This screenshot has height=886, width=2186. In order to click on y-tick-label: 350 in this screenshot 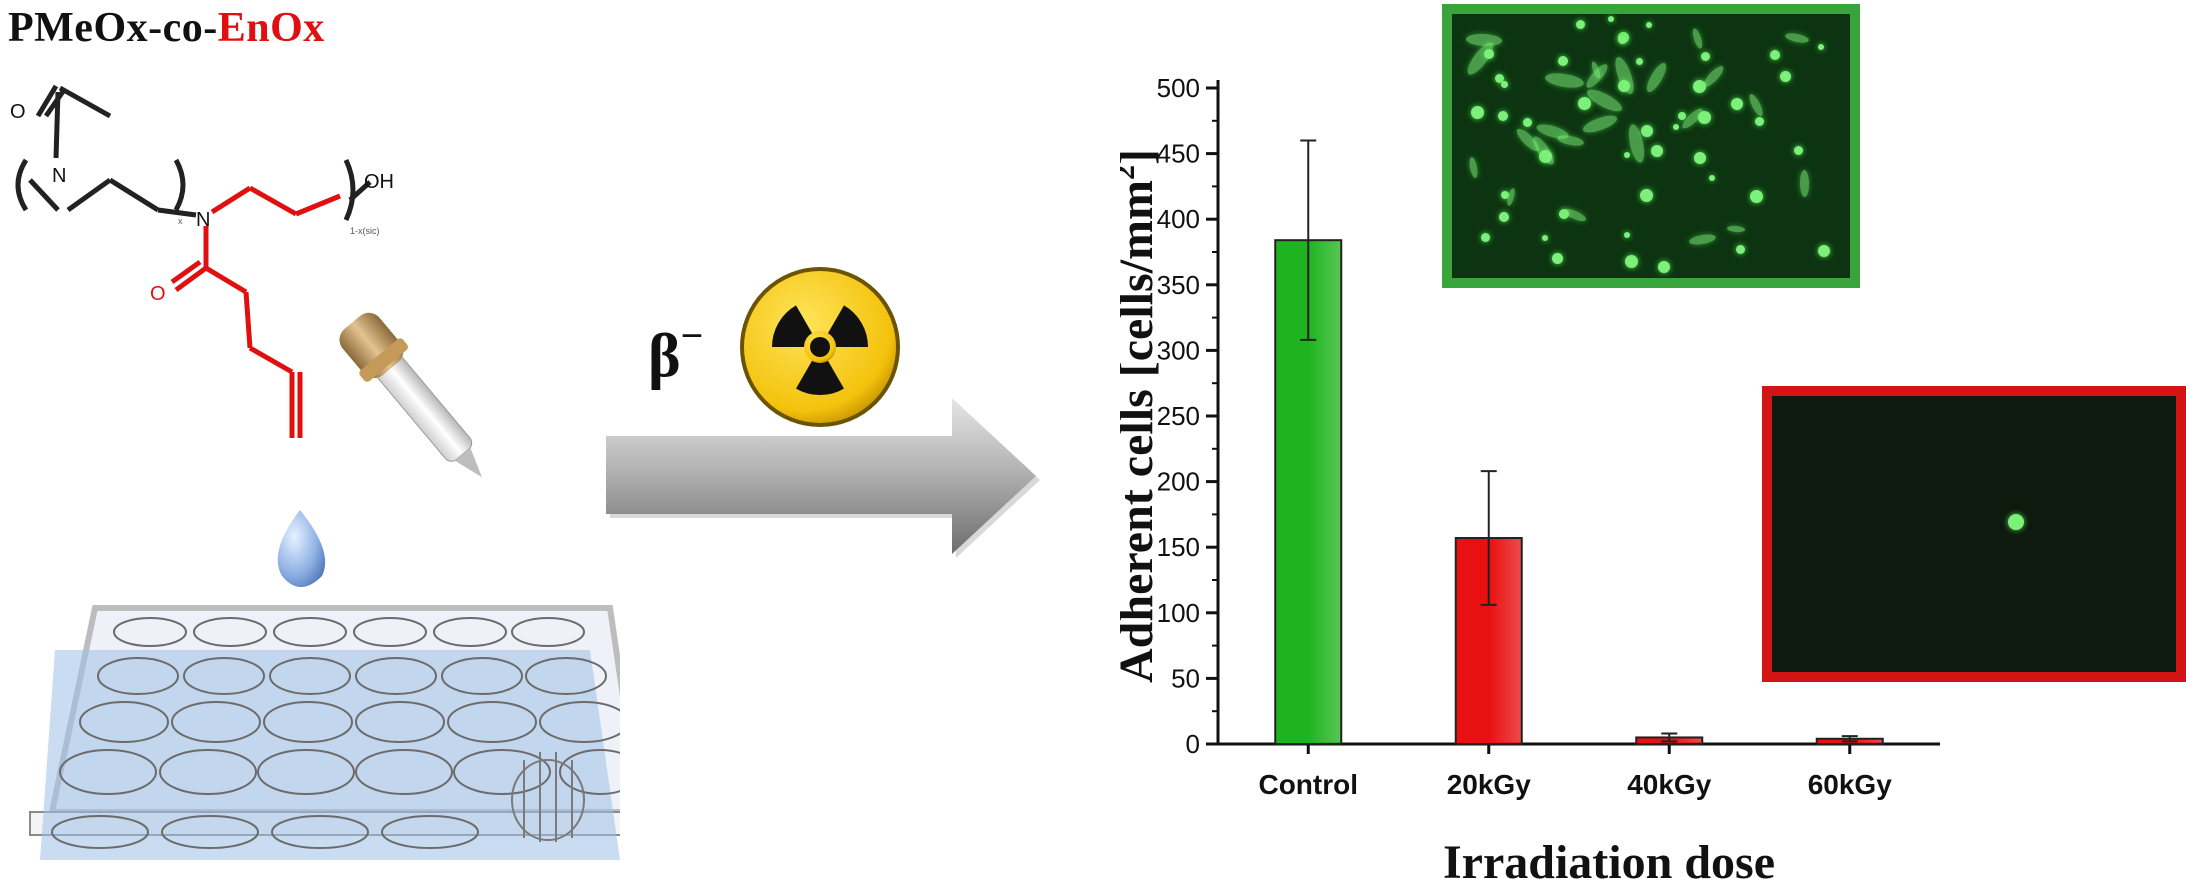, I will do `click(1178, 285)`.